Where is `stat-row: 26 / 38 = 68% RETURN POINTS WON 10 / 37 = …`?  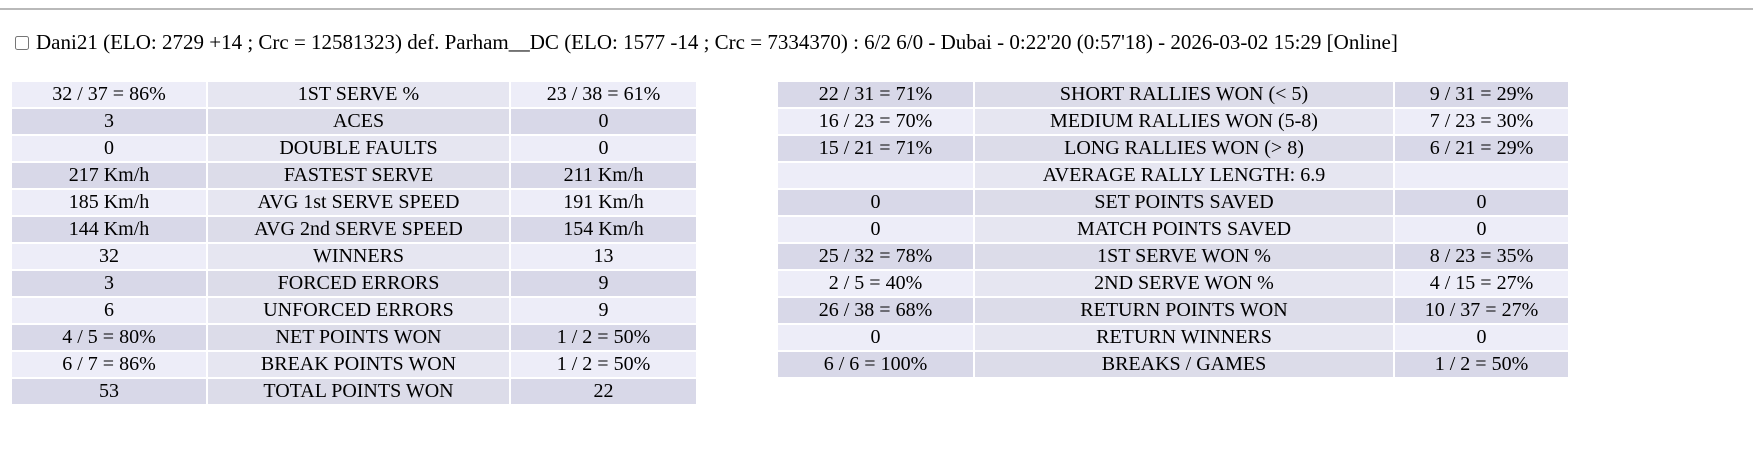 stat-row: 26 / 38 = 68% RETURN POINTS WON 10 / 37 = … is located at coordinates (1173, 310).